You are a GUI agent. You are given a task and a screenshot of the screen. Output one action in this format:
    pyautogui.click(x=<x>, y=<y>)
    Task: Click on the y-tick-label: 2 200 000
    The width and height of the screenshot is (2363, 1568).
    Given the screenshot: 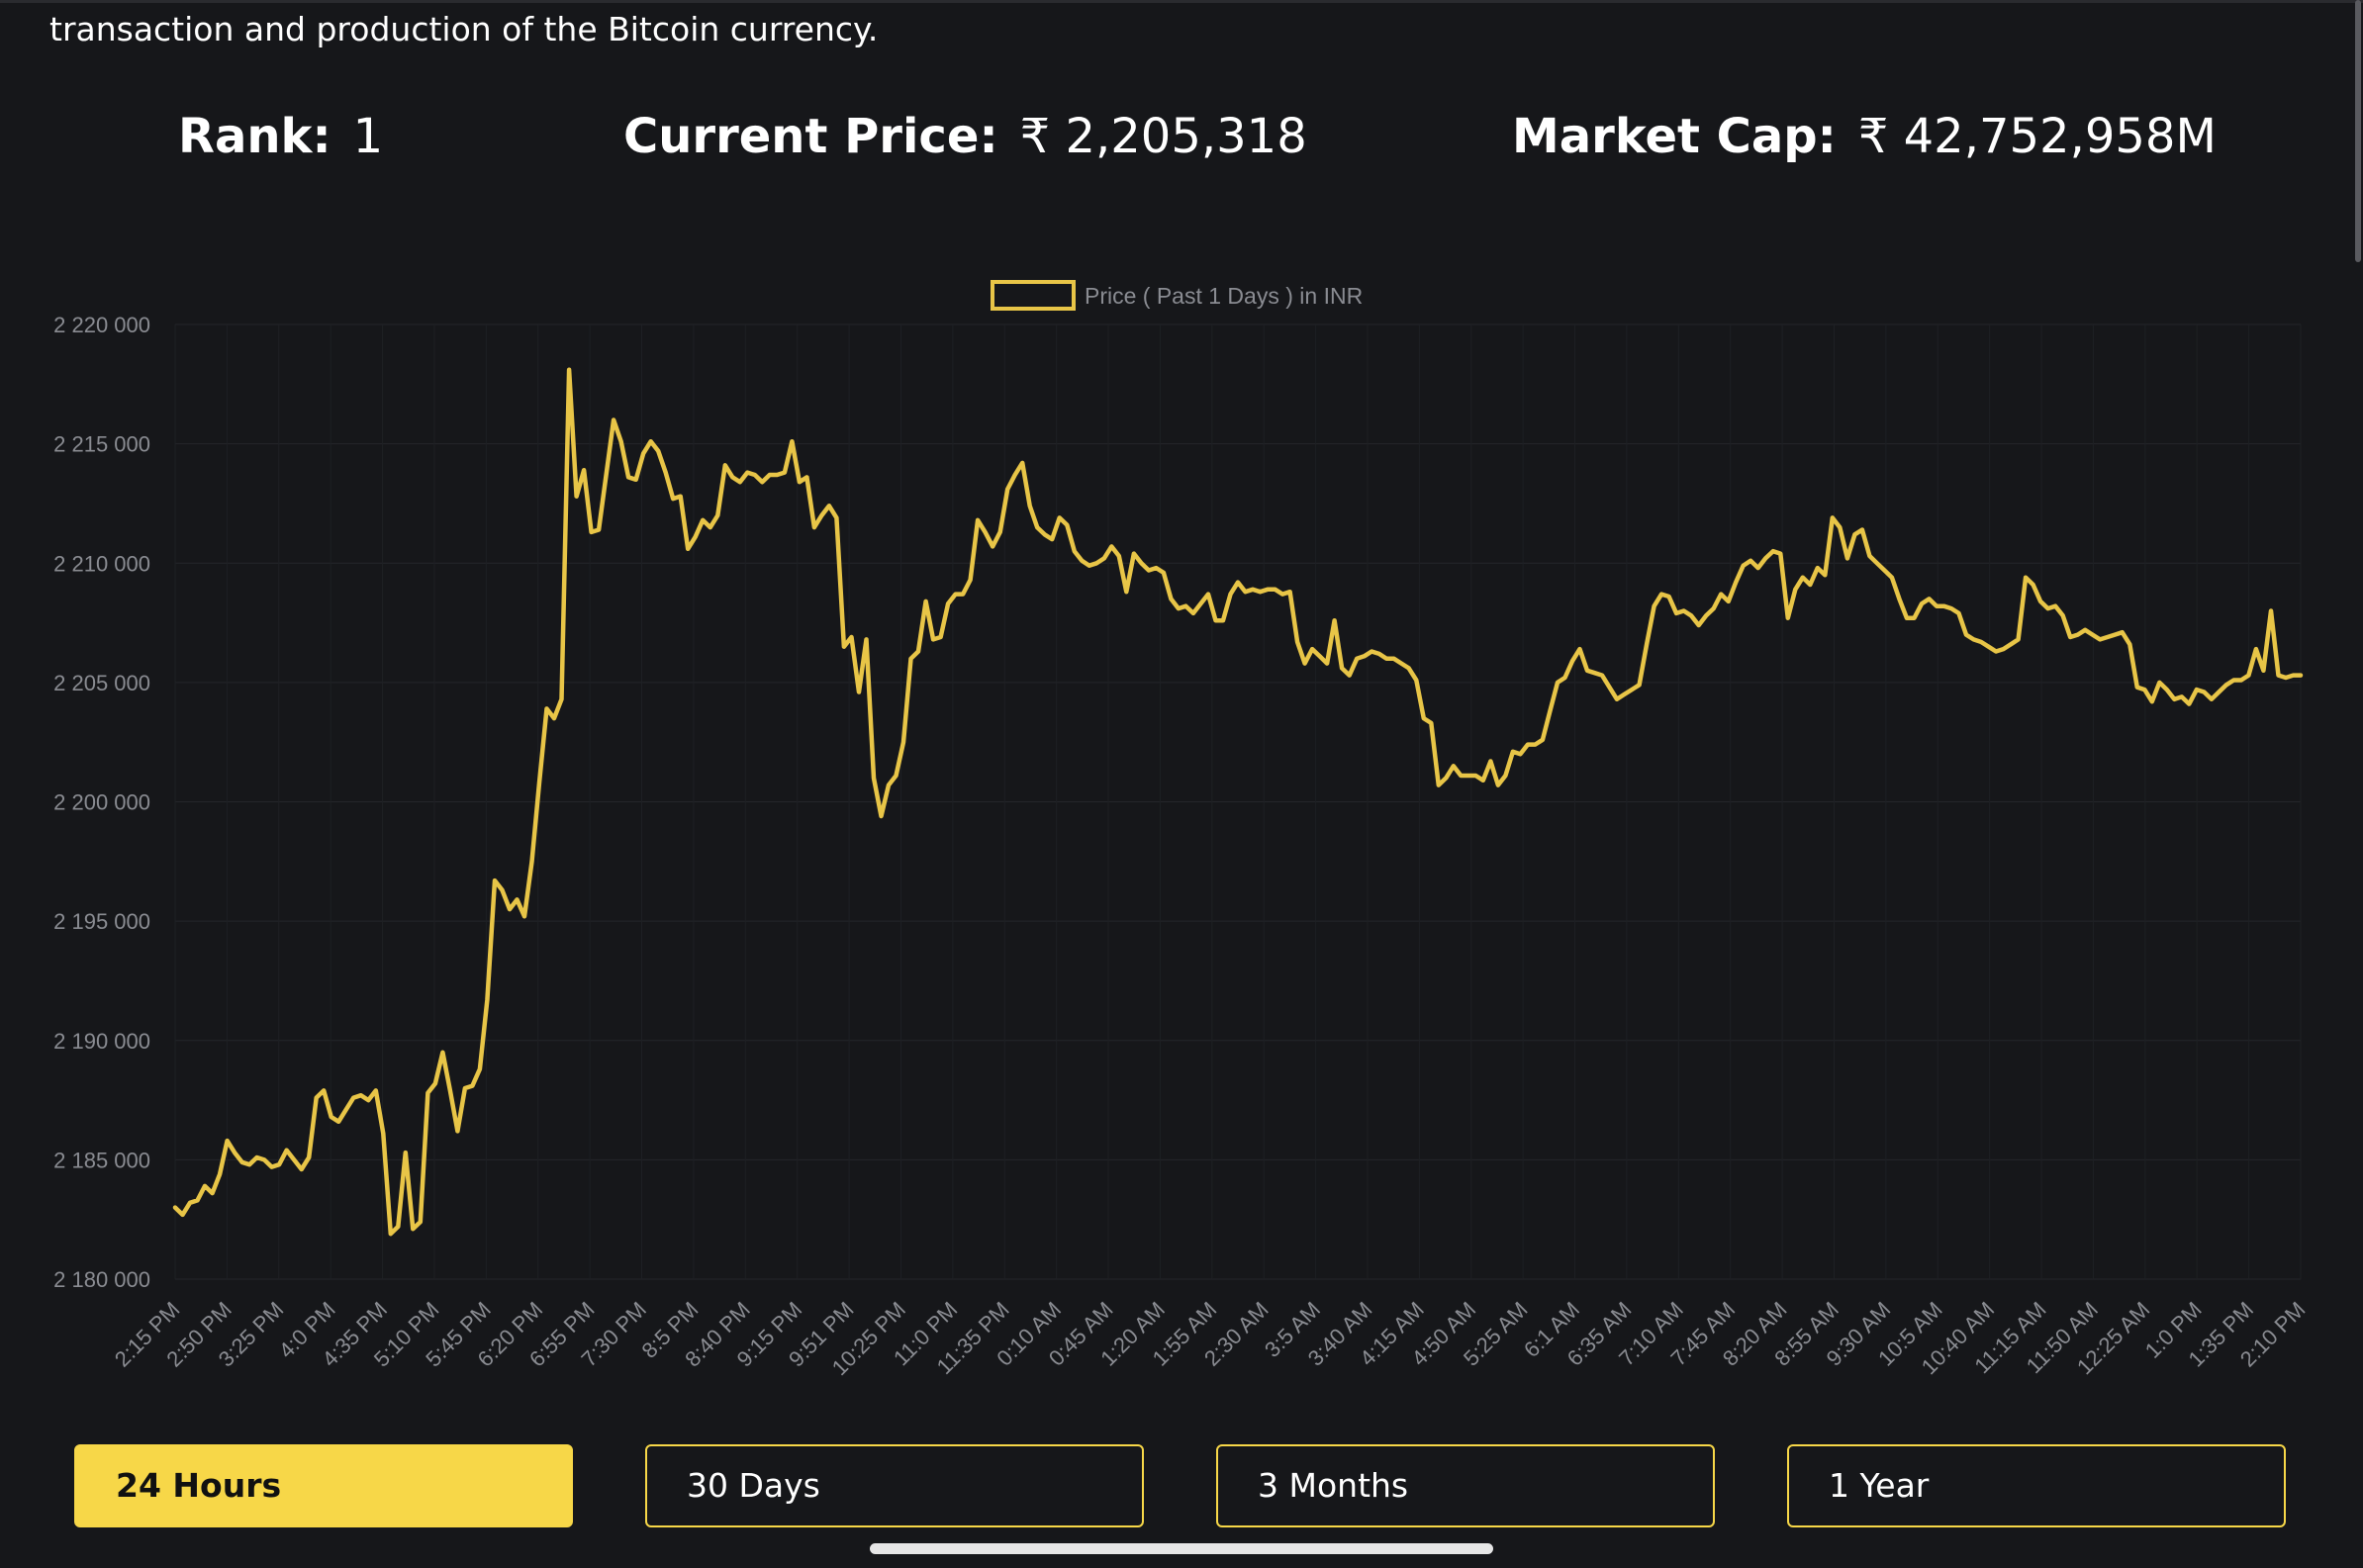 What is the action you would take?
    pyautogui.click(x=101, y=802)
    